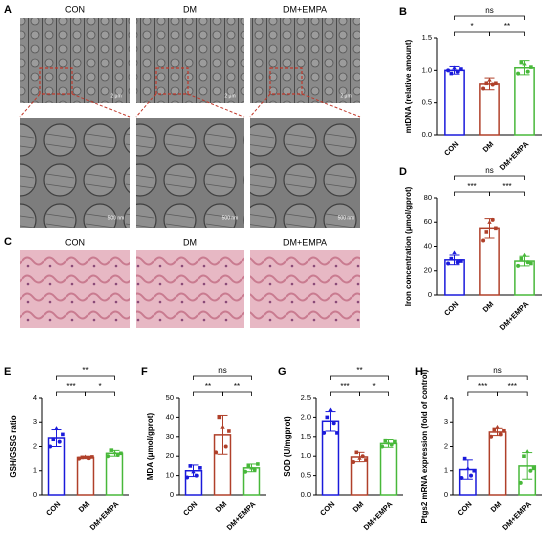 Image resolution: width=550 pixels, height=554 pixels. What do you see at coordinates (75, 242) in the screenshot?
I see `image-label: CON` at bounding box center [75, 242].